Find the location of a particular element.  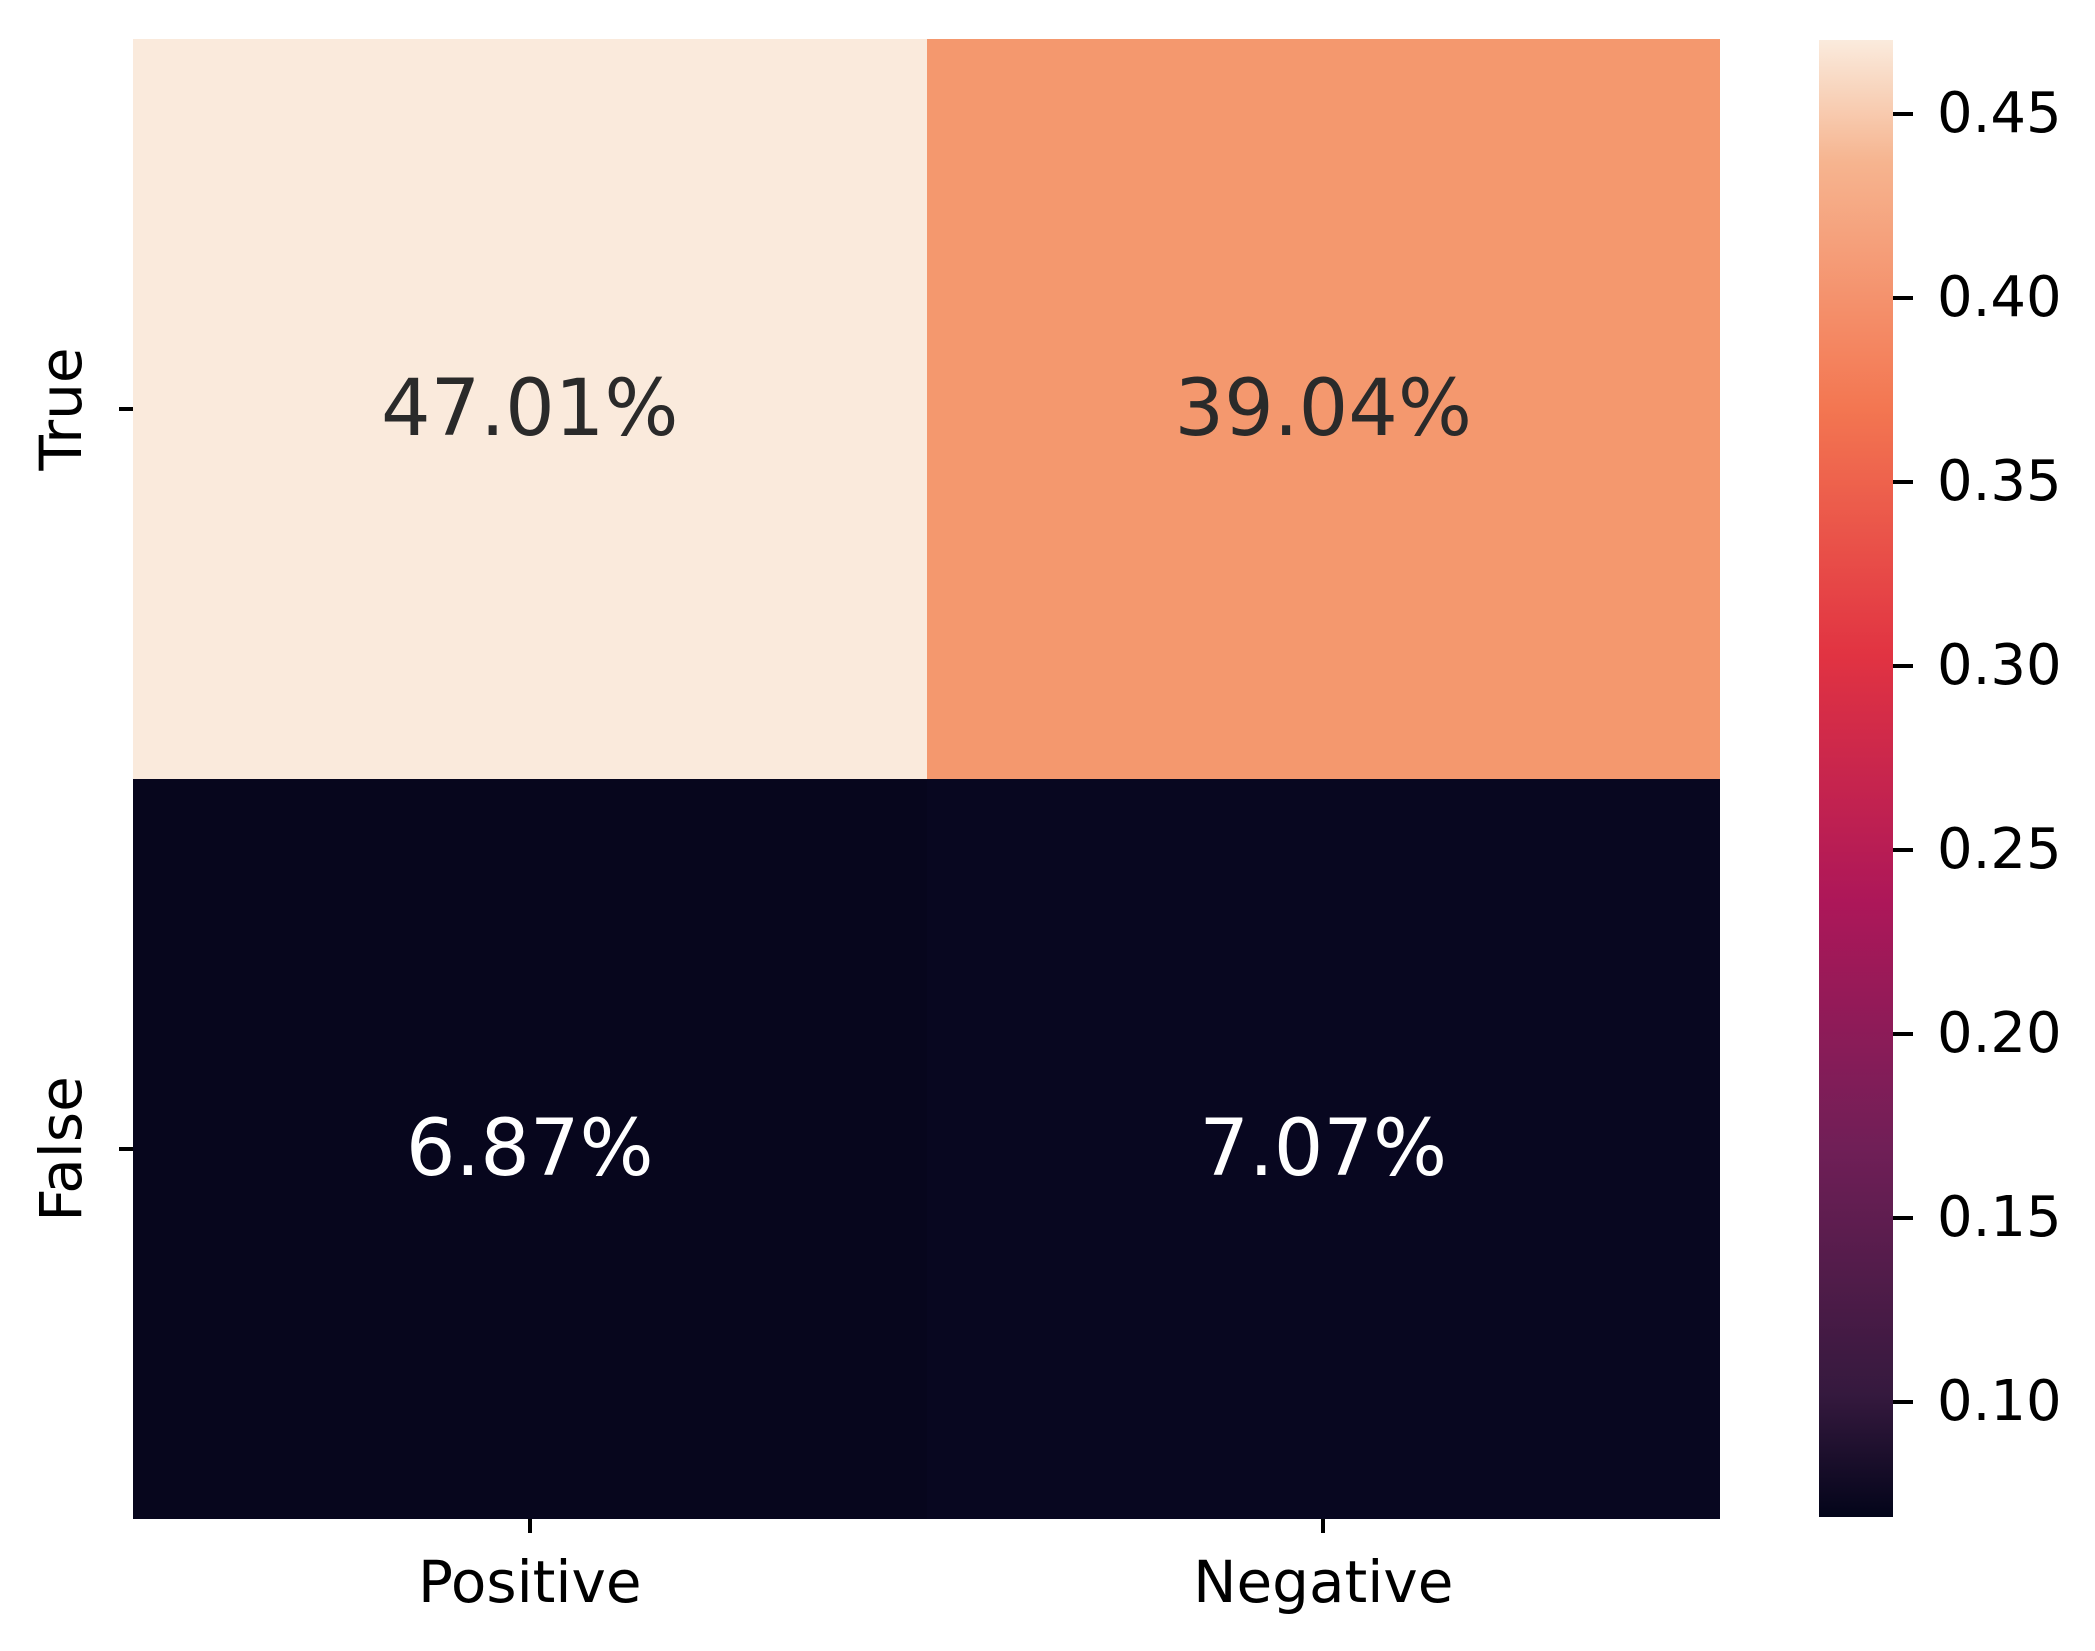

colorbar-tick-label: 0.15 is located at coordinates (1999, 1217).